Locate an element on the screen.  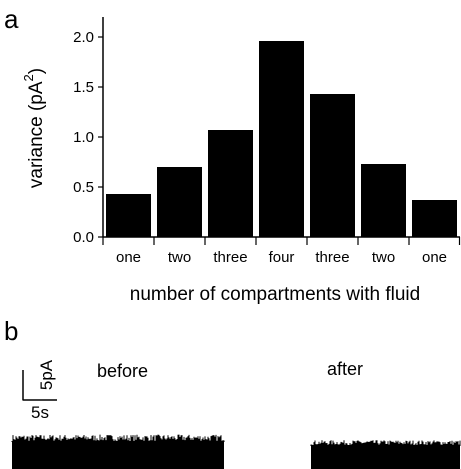
x-tick-label: four is located at coordinates (282, 257).